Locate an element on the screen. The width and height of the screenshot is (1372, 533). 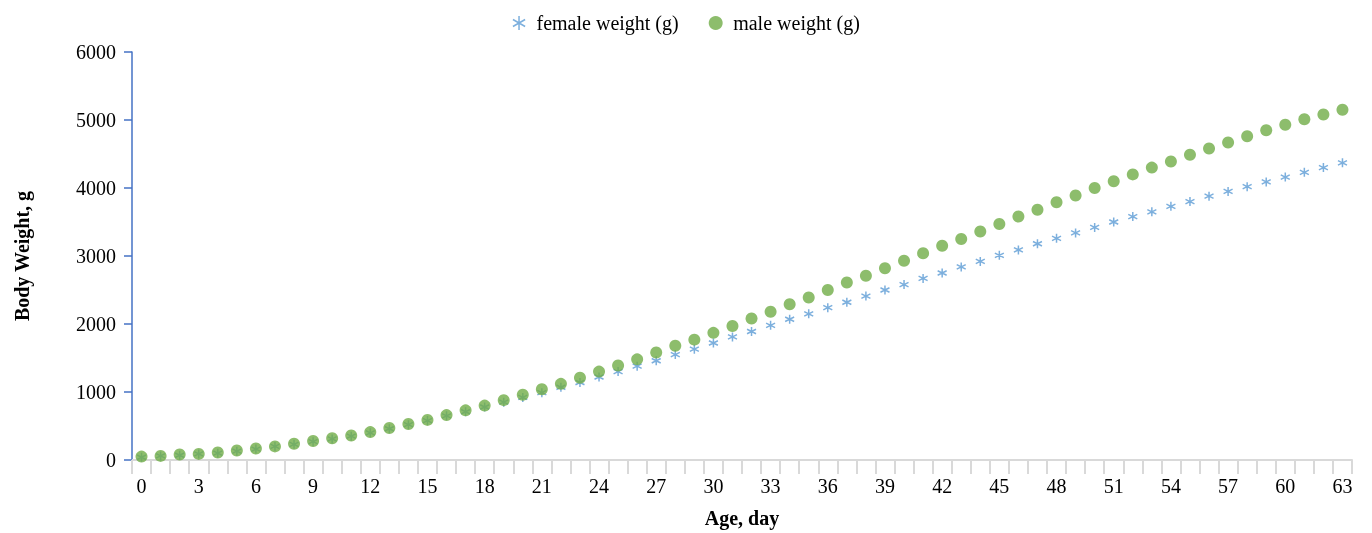
x-tick-label: 45 is located at coordinates (999, 486).